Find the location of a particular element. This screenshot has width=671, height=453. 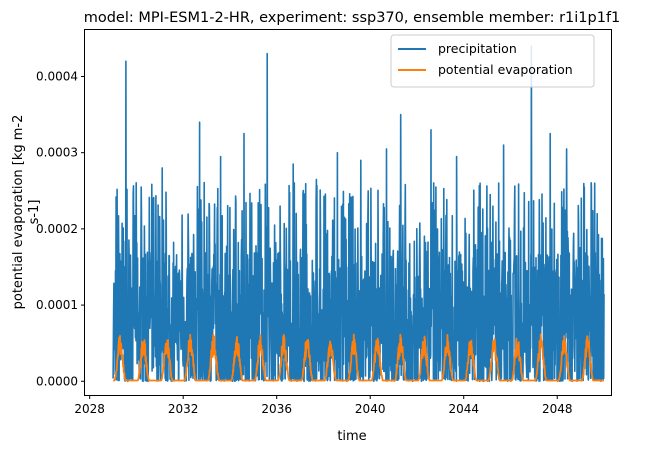

x-tick-label: 2048 is located at coordinates (557, 409).